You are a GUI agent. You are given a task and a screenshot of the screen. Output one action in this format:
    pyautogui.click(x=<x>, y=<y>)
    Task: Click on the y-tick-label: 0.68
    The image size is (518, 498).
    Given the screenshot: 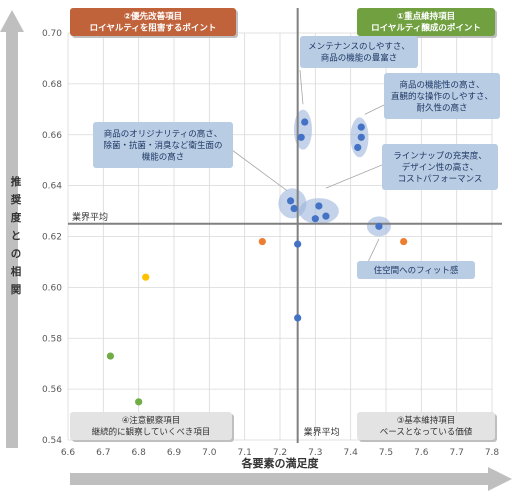 What is the action you would take?
    pyautogui.click(x=52, y=85)
    